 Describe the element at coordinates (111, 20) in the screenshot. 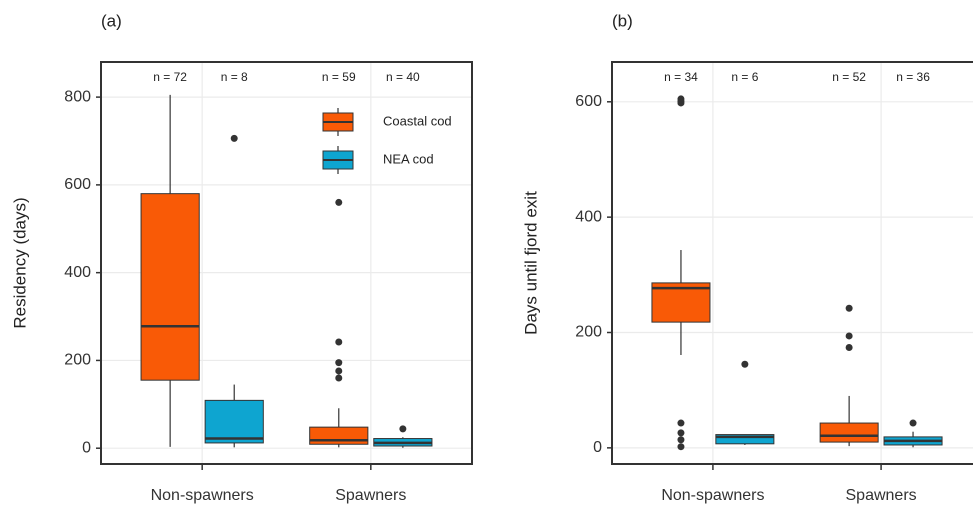

I see `panel-label: (a)` at that location.